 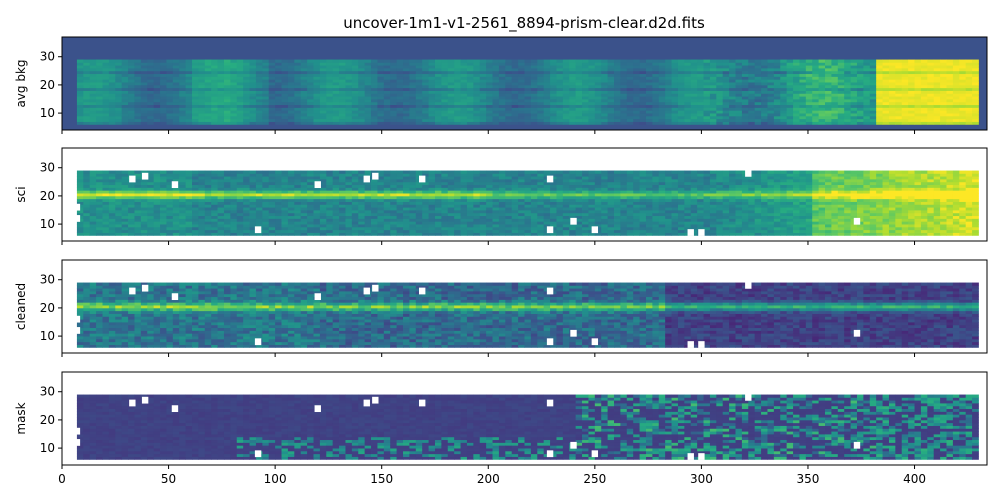 What do you see at coordinates (488, 479) in the screenshot?
I see `xtick-label: 200` at bounding box center [488, 479].